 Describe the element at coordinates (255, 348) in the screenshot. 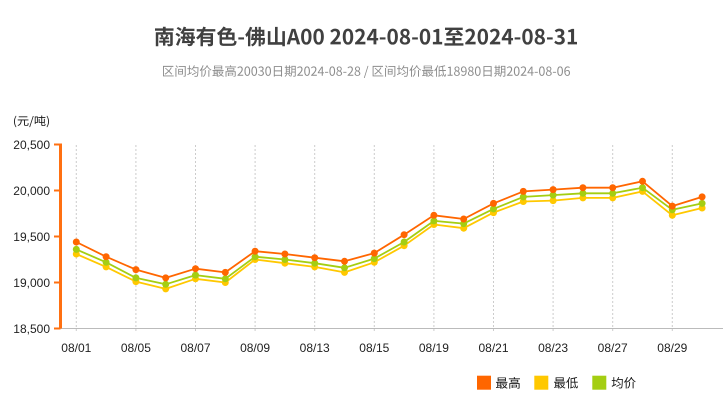

I see `svg-text: 08/09` at that location.